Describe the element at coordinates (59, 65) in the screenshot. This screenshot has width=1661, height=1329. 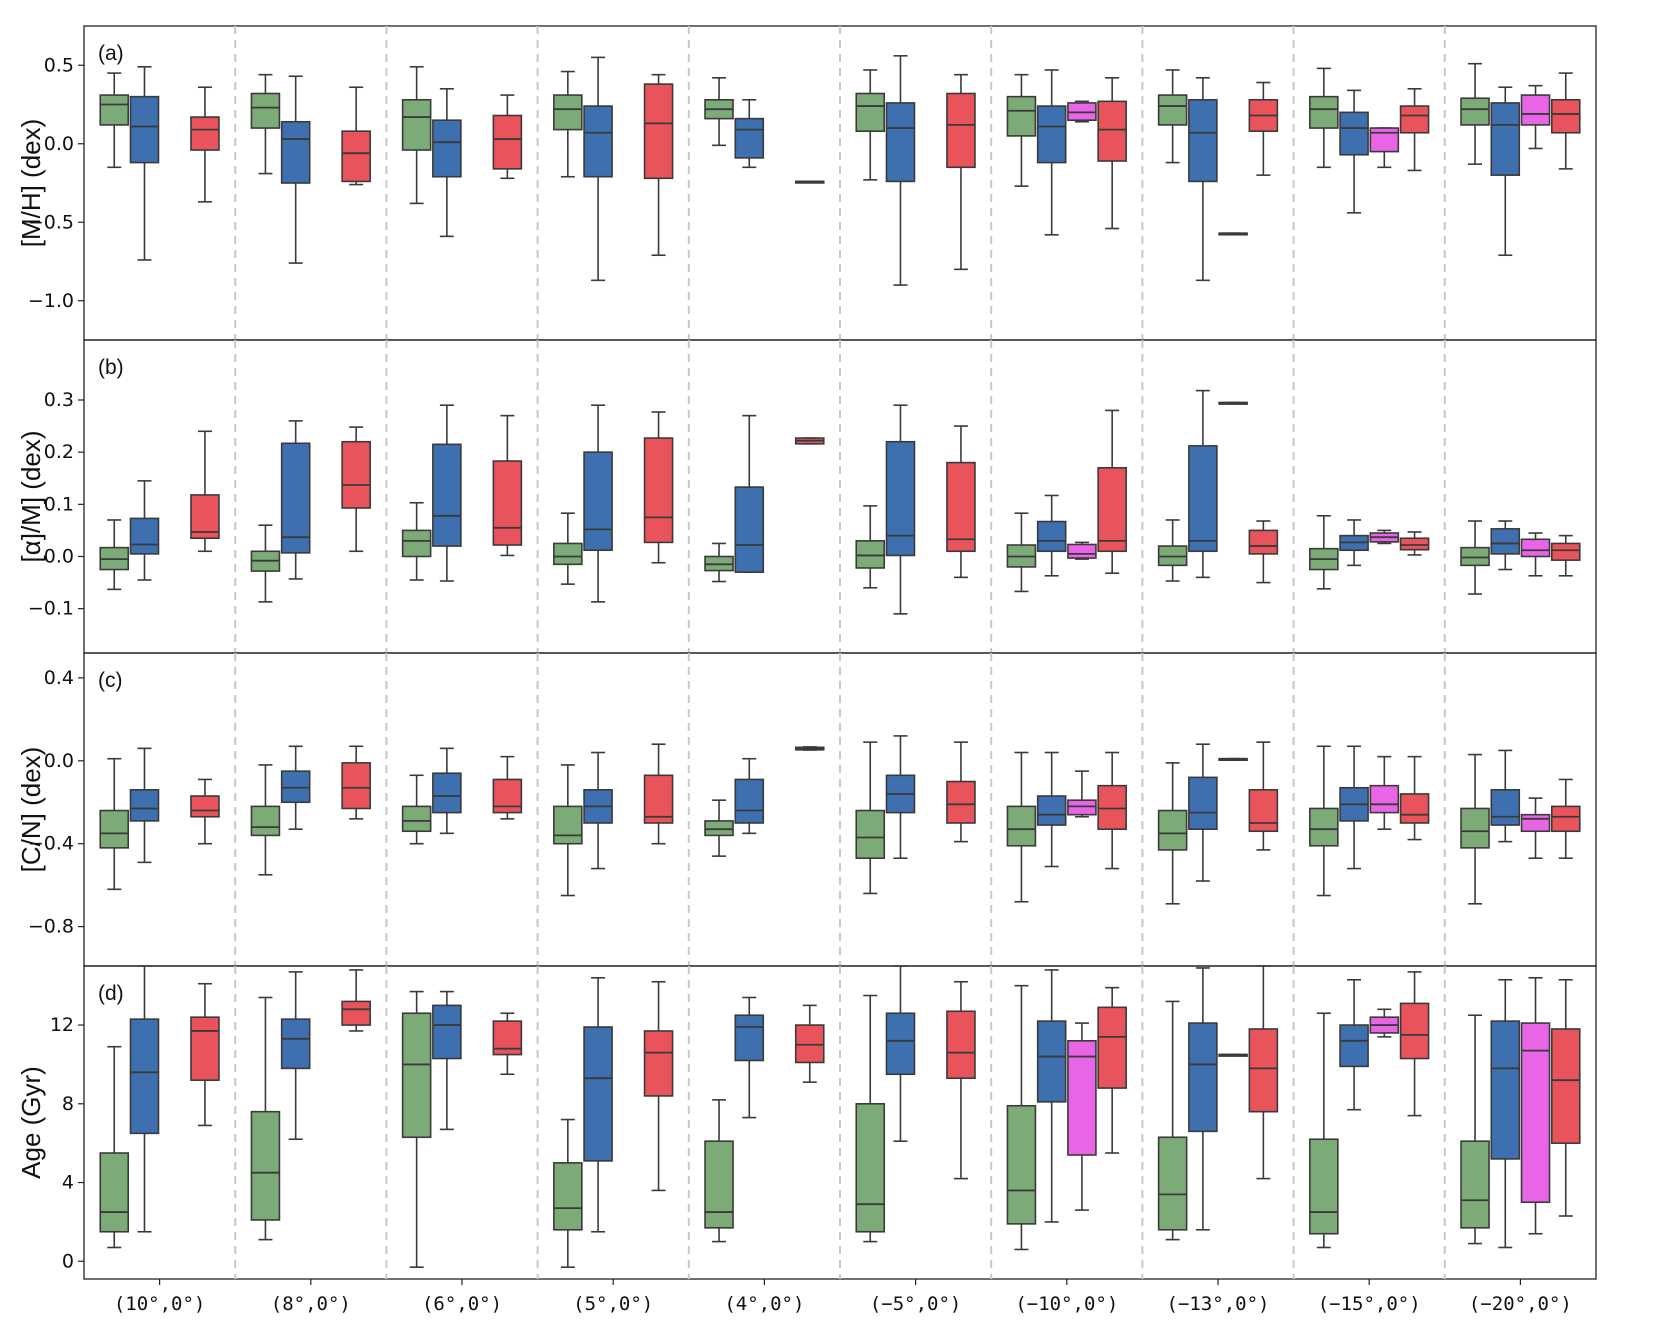
I see `y-tick-label: 0.5` at that location.